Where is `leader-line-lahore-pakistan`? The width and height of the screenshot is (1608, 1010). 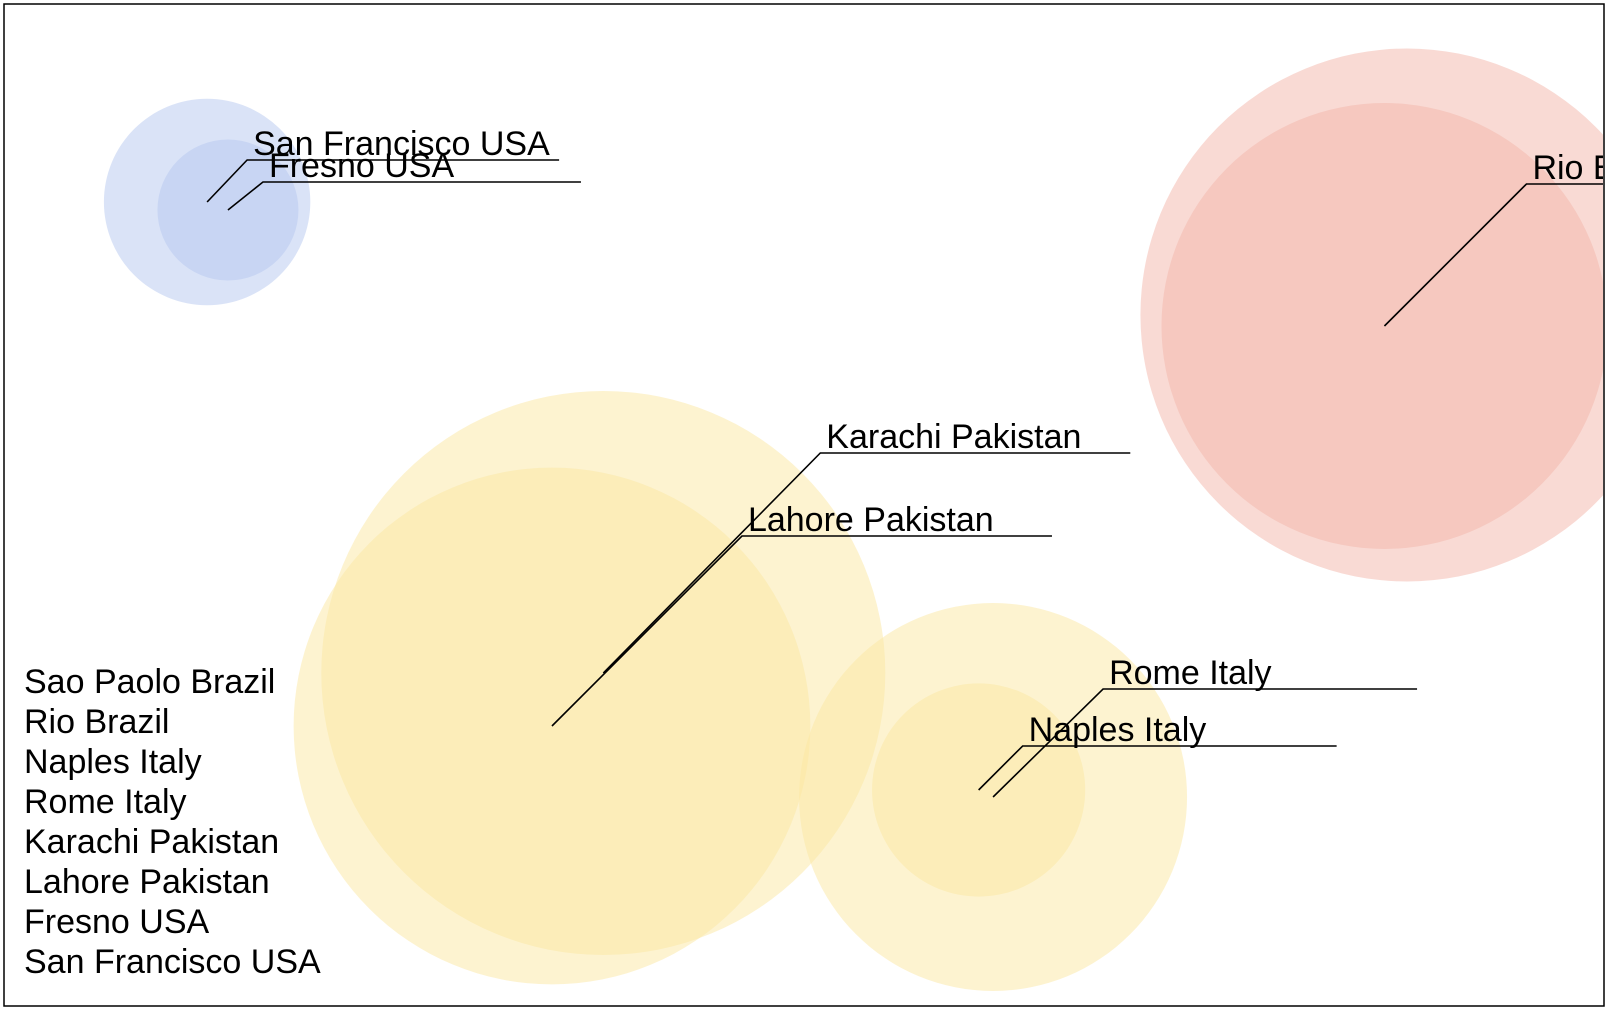 leader-line-lahore-pakistan is located at coordinates (801, 631).